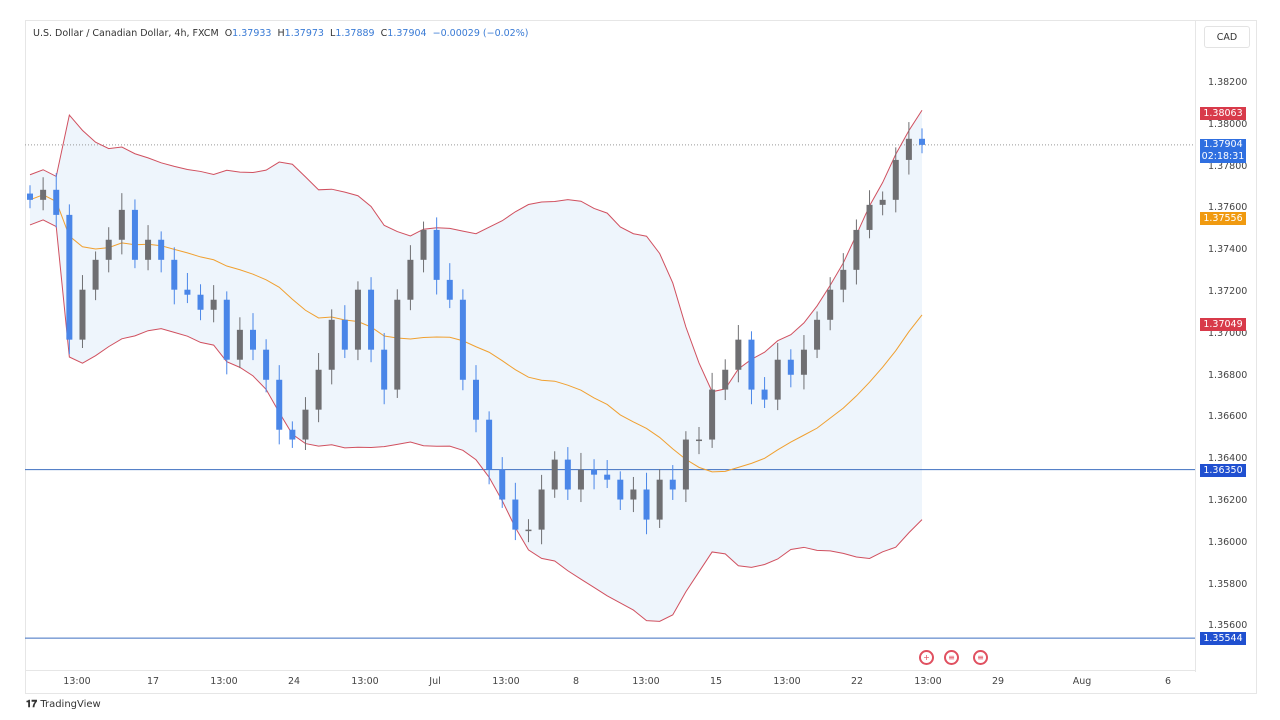 The height and width of the screenshot is (720, 1280). Describe the element at coordinates (1228, 375) in the screenshot. I see `price-tick: 1.36800` at that location.